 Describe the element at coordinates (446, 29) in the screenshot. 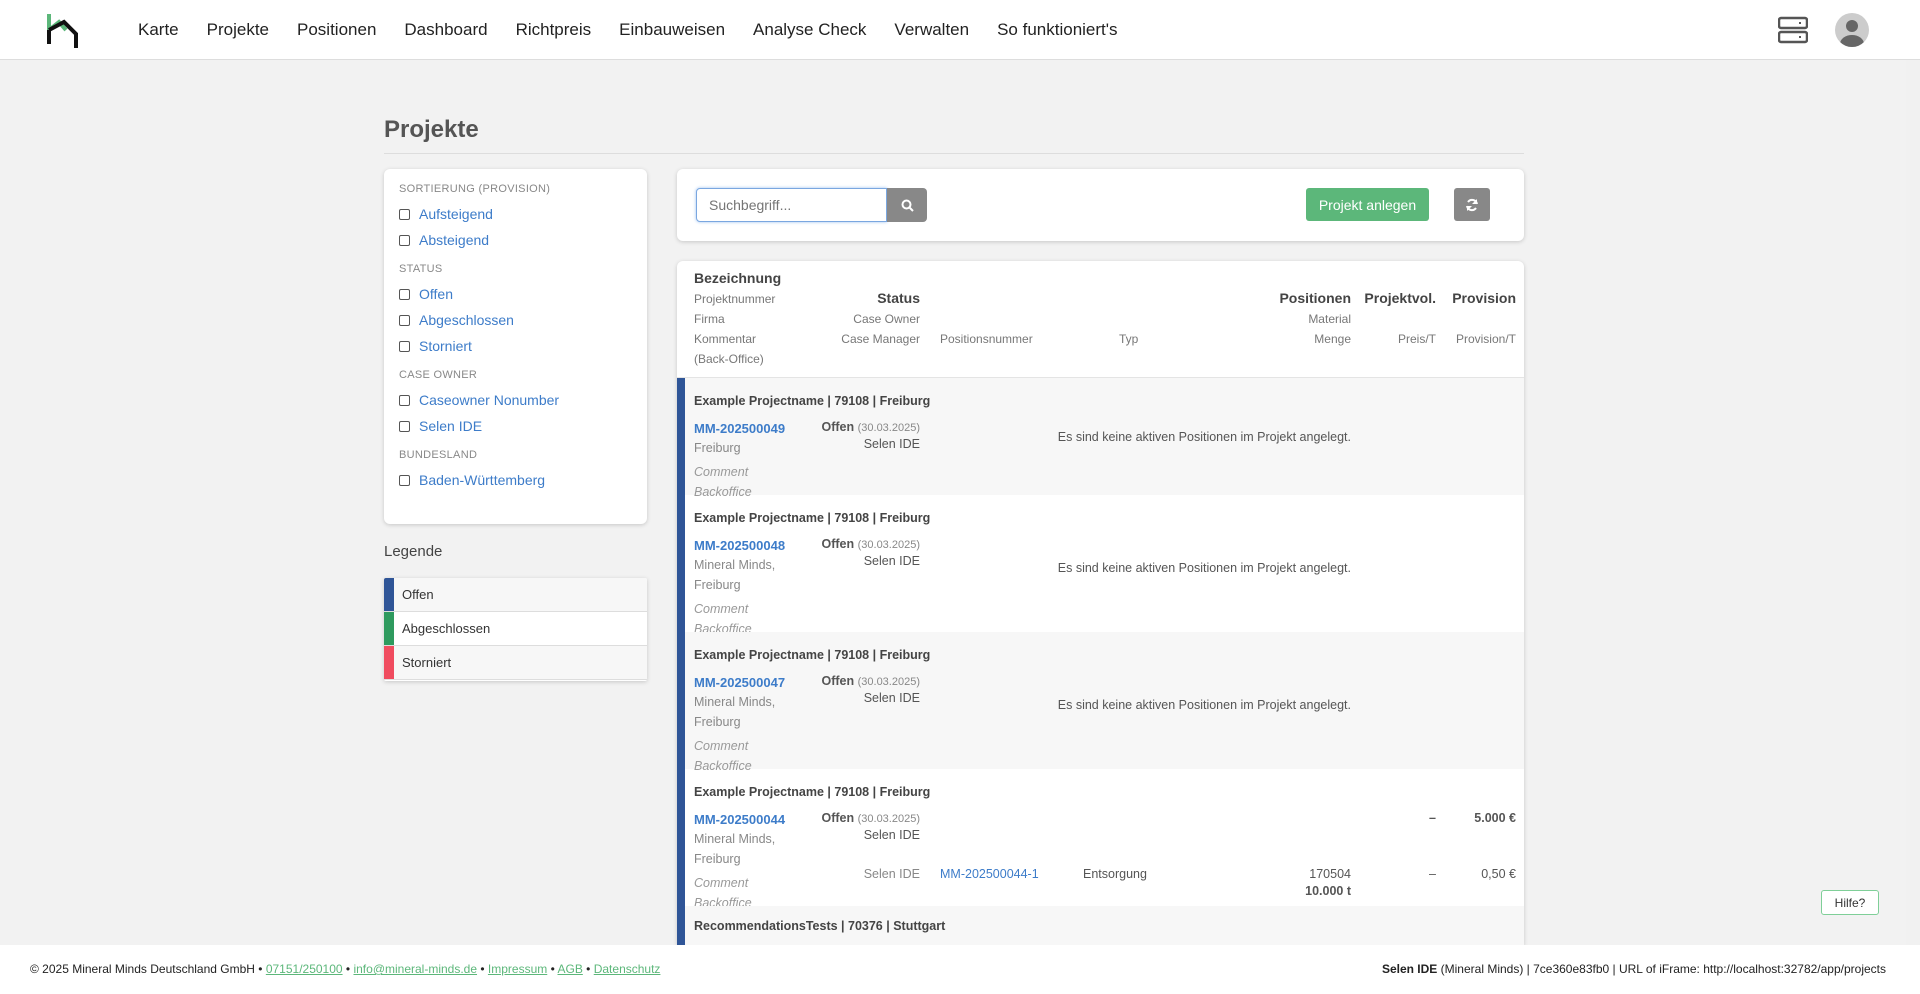

I see `nav-item-dashboard: Dashboard` at that location.